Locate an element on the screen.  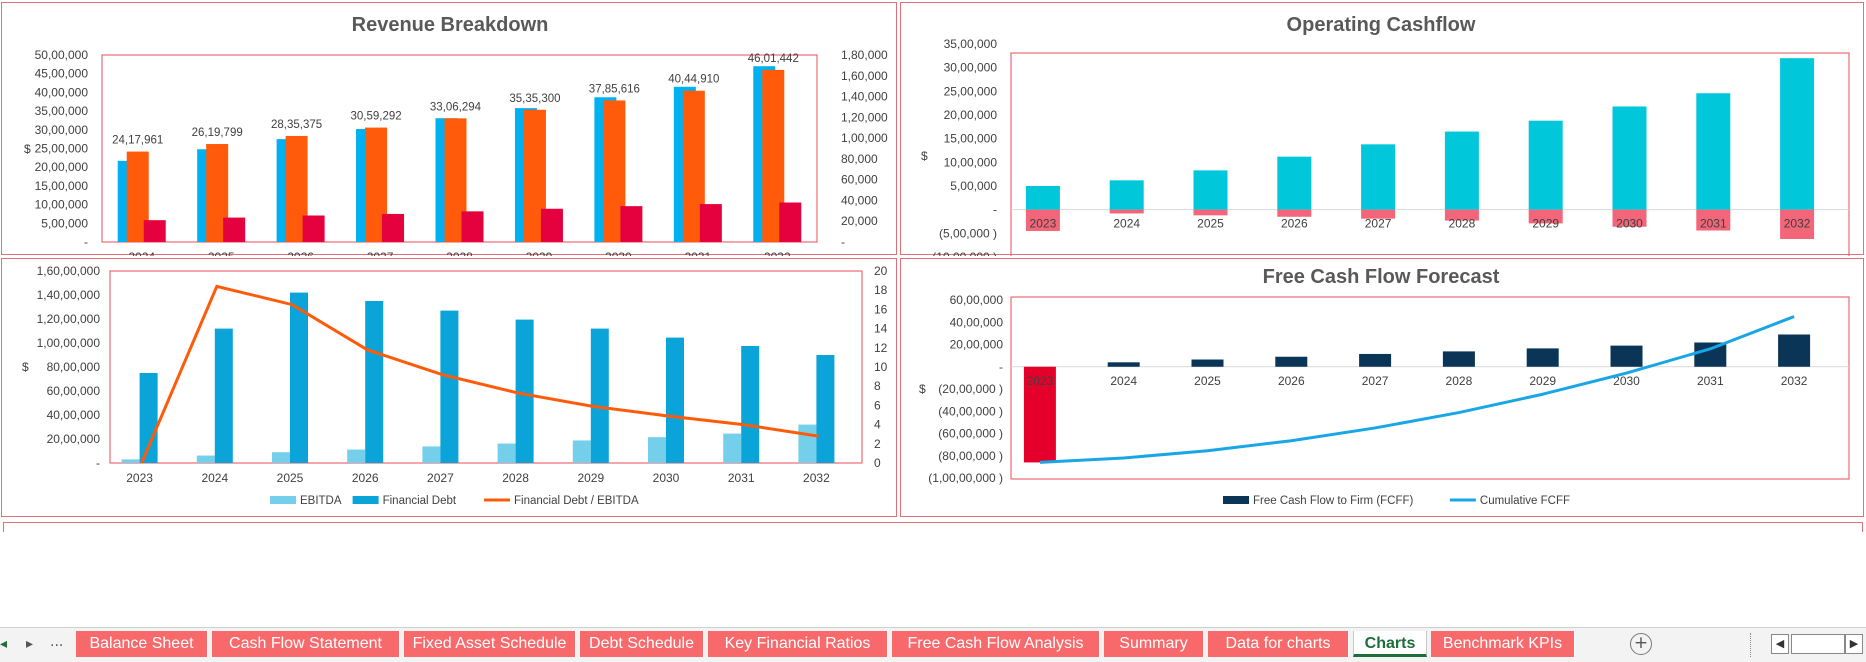
hscroll-right-icon: ▶ is located at coordinates (1854, 644).